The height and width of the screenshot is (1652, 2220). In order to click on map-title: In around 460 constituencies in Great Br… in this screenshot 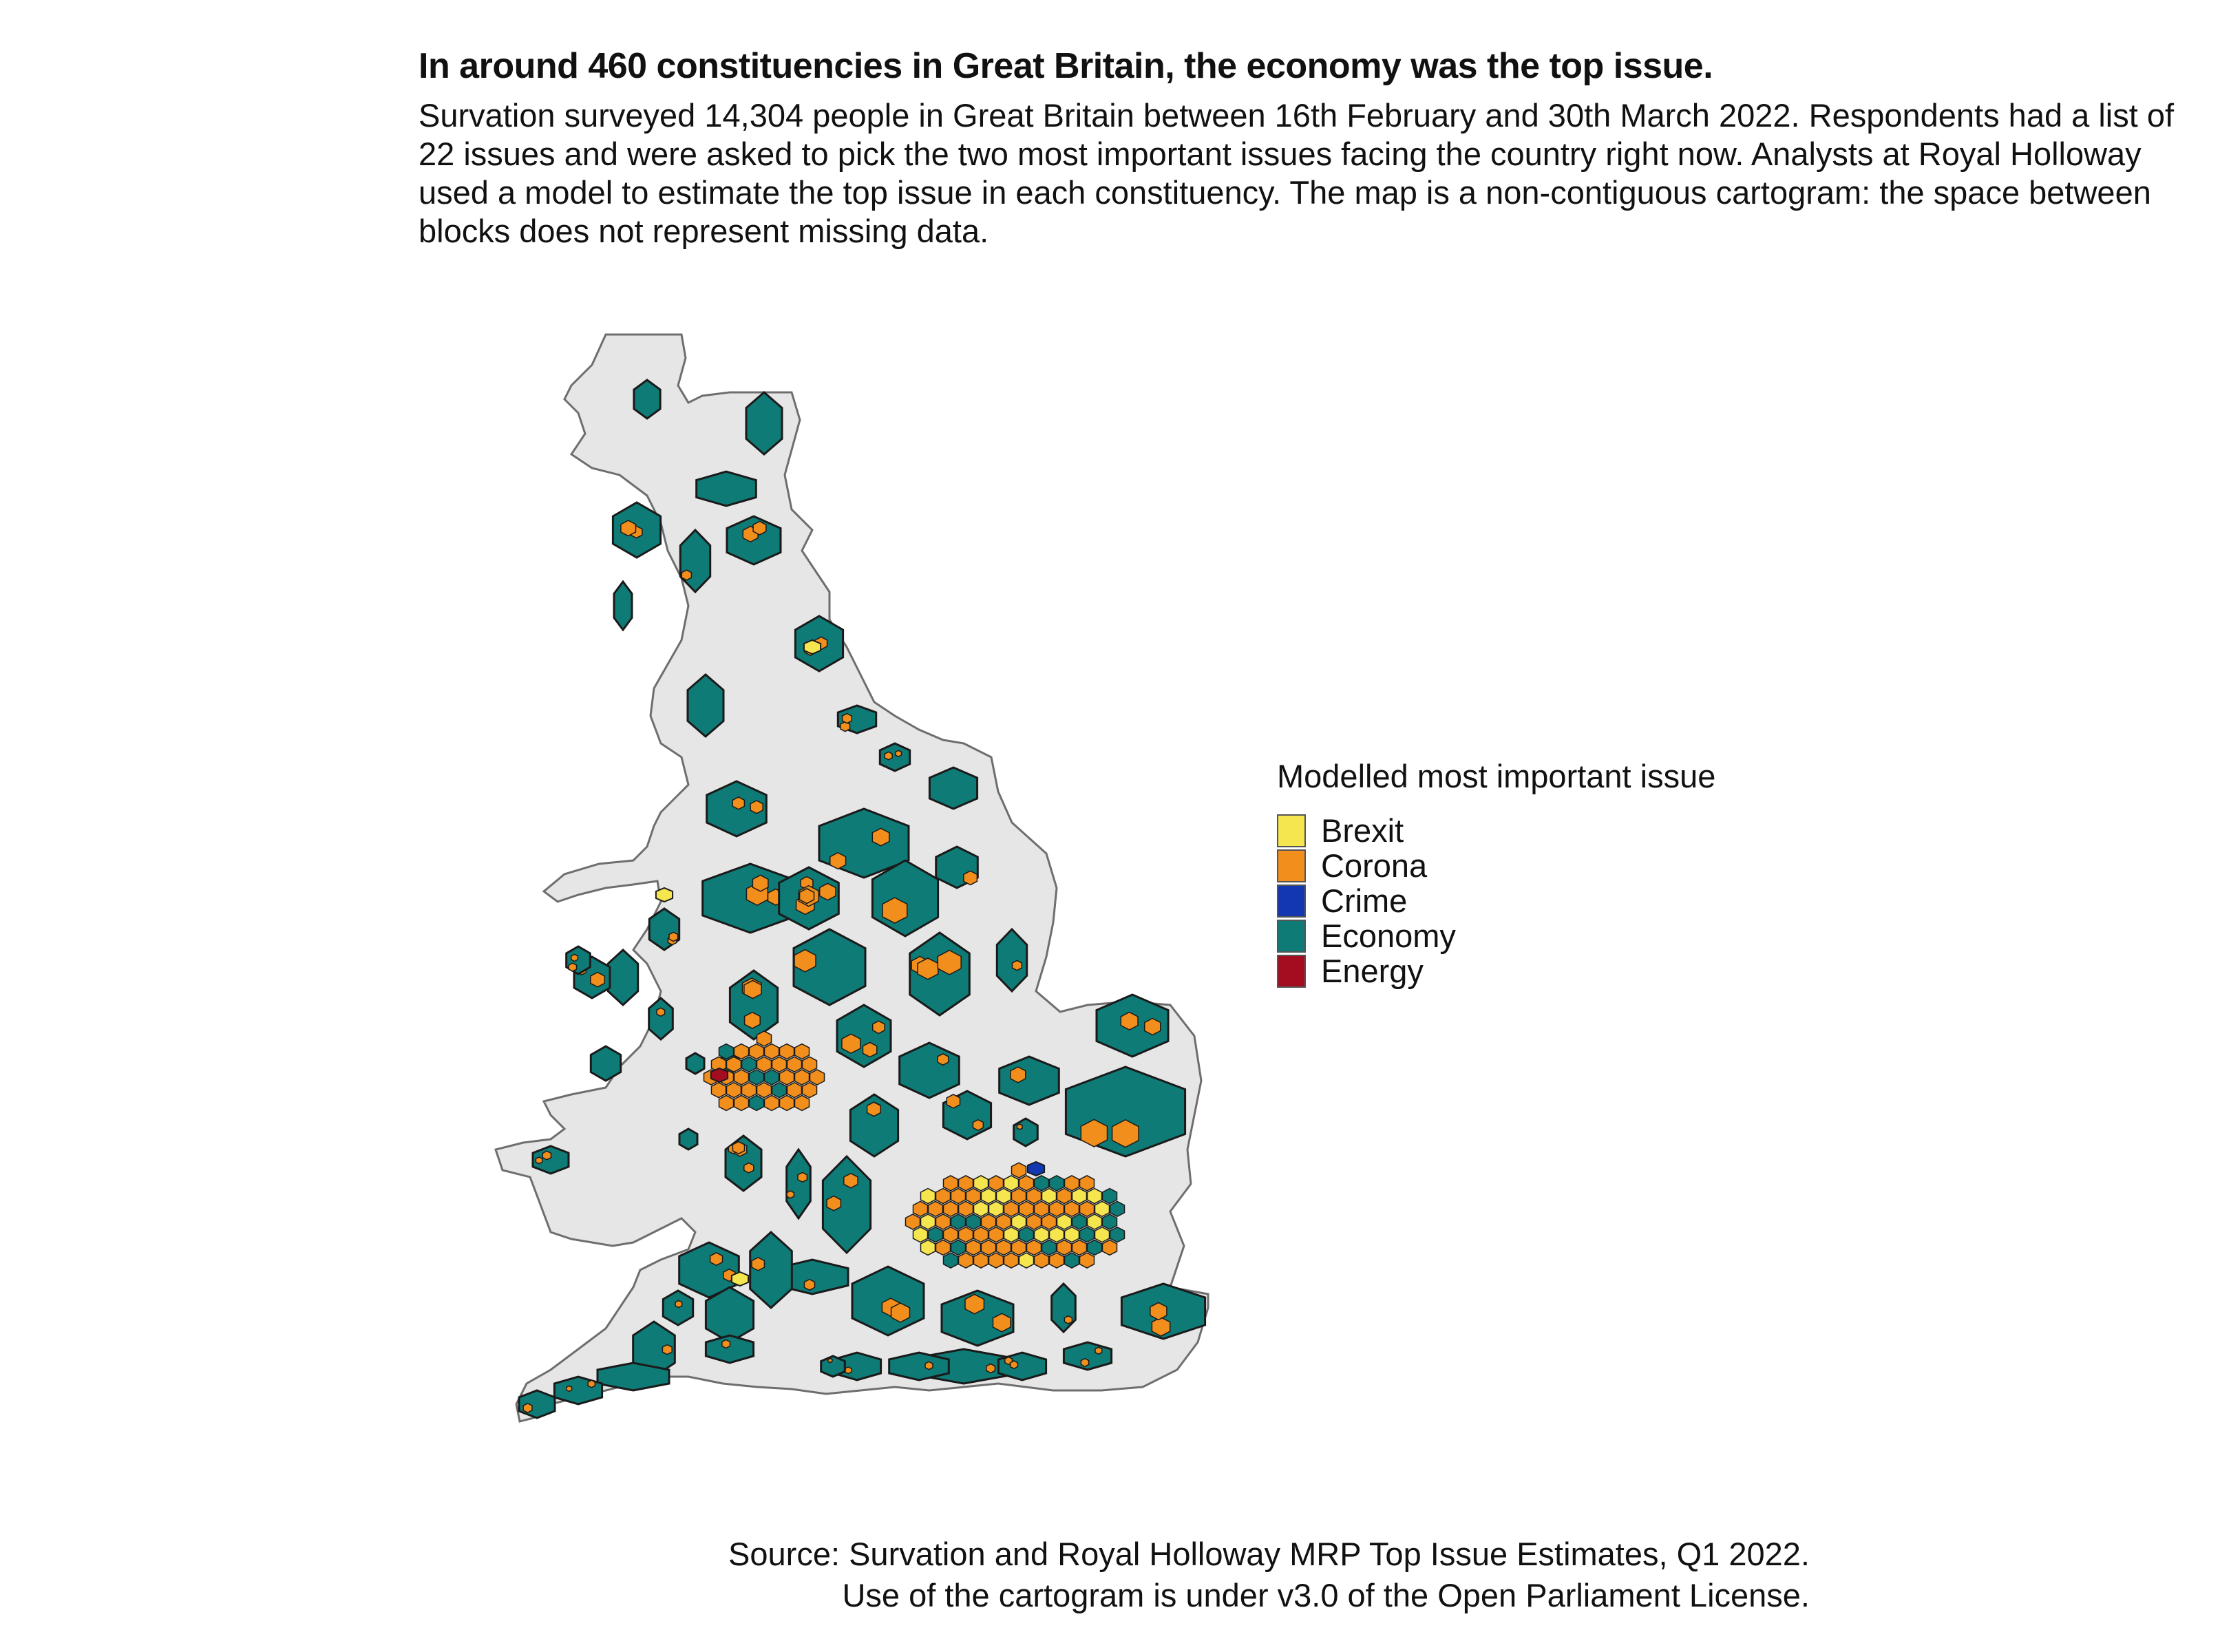, I will do `click(1066, 66)`.